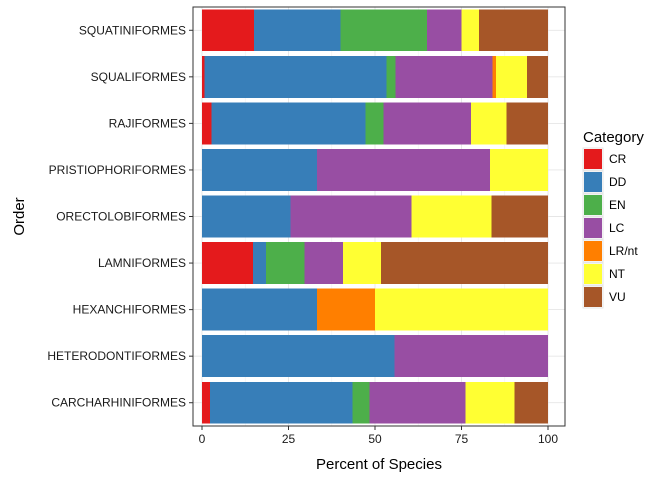 The image size is (672, 480). What do you see at coordinates (603, 228) in the screenshot?
I see `legend-item-lc: LC` at bounding box center [603, 228].